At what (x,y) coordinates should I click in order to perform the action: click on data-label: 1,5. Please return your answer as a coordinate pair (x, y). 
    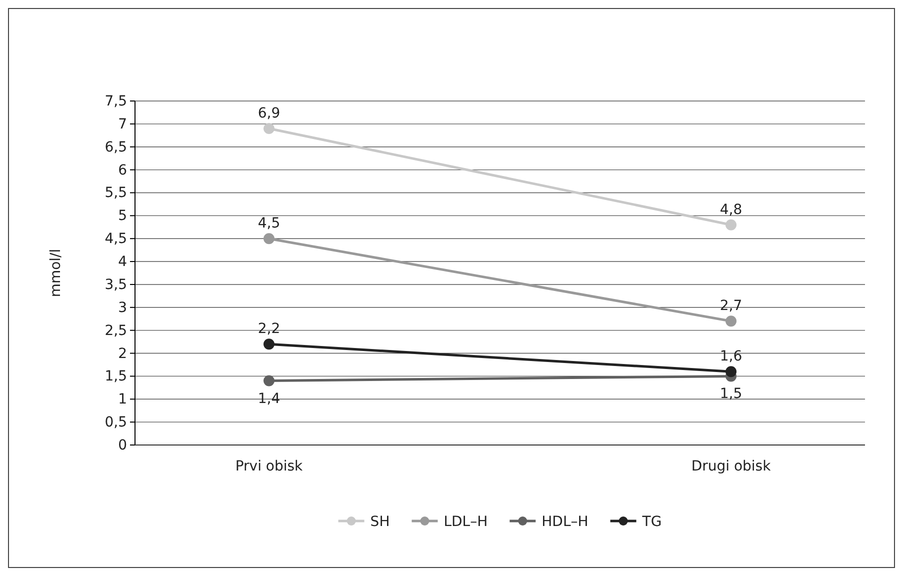
    Looking at the image, I should click on (731, 394).